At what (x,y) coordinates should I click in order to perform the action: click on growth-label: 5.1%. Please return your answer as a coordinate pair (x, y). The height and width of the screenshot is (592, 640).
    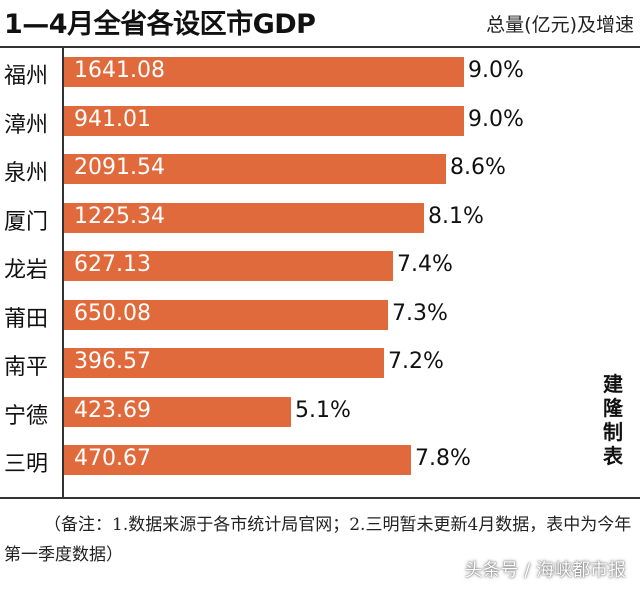
    Looking at the image, I should click on (323, 410).